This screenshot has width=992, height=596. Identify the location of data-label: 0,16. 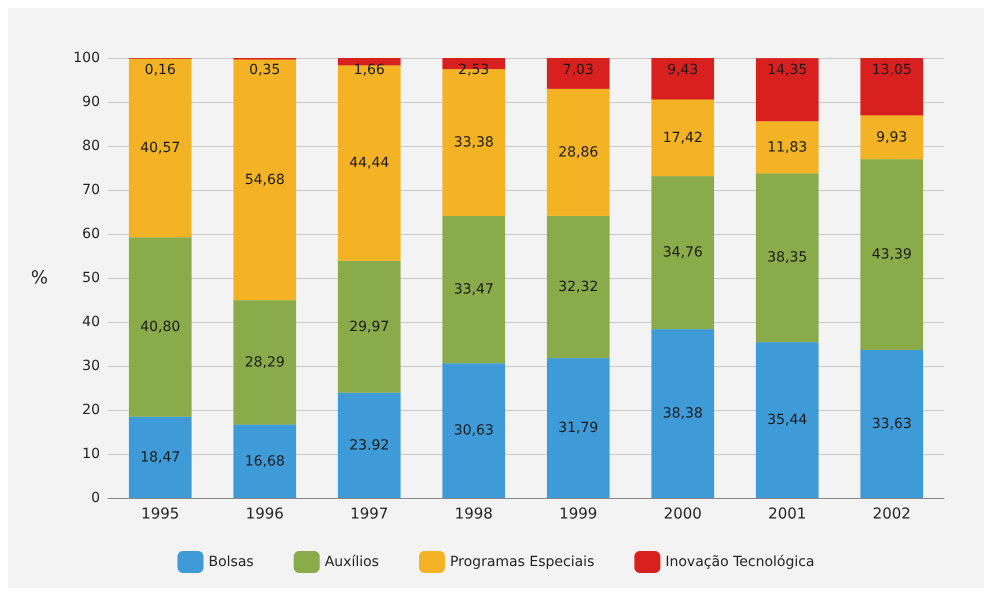
(160, 70).